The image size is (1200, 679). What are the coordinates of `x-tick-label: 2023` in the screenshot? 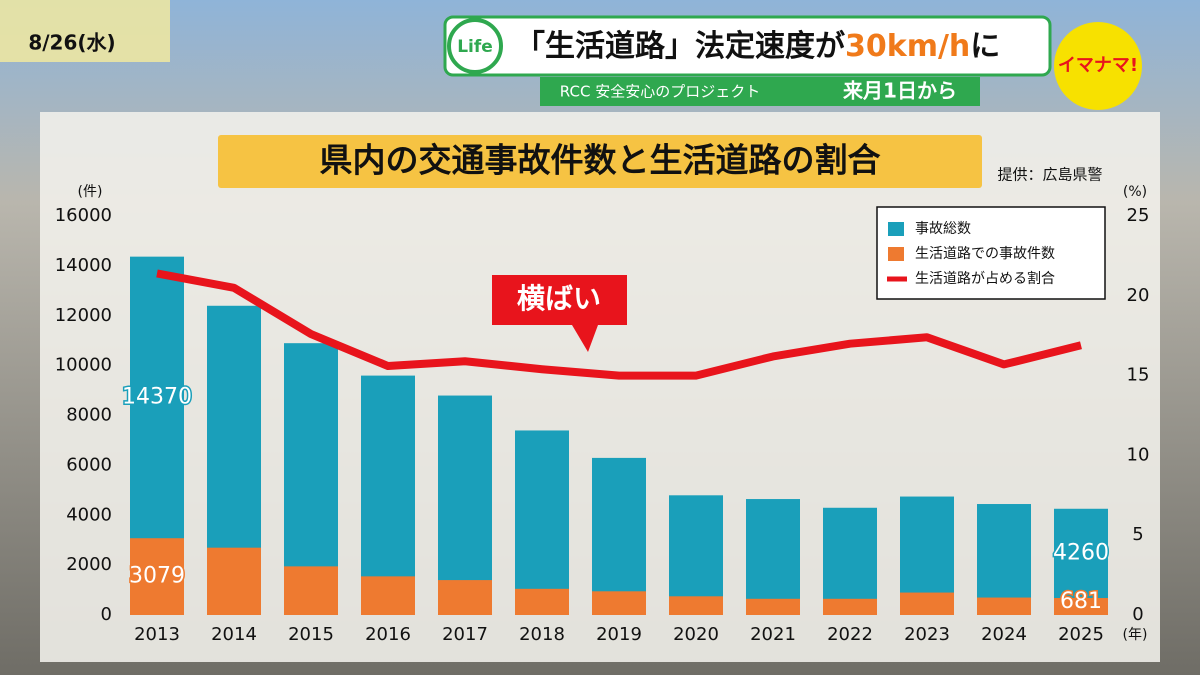 It's located at (927, 634).